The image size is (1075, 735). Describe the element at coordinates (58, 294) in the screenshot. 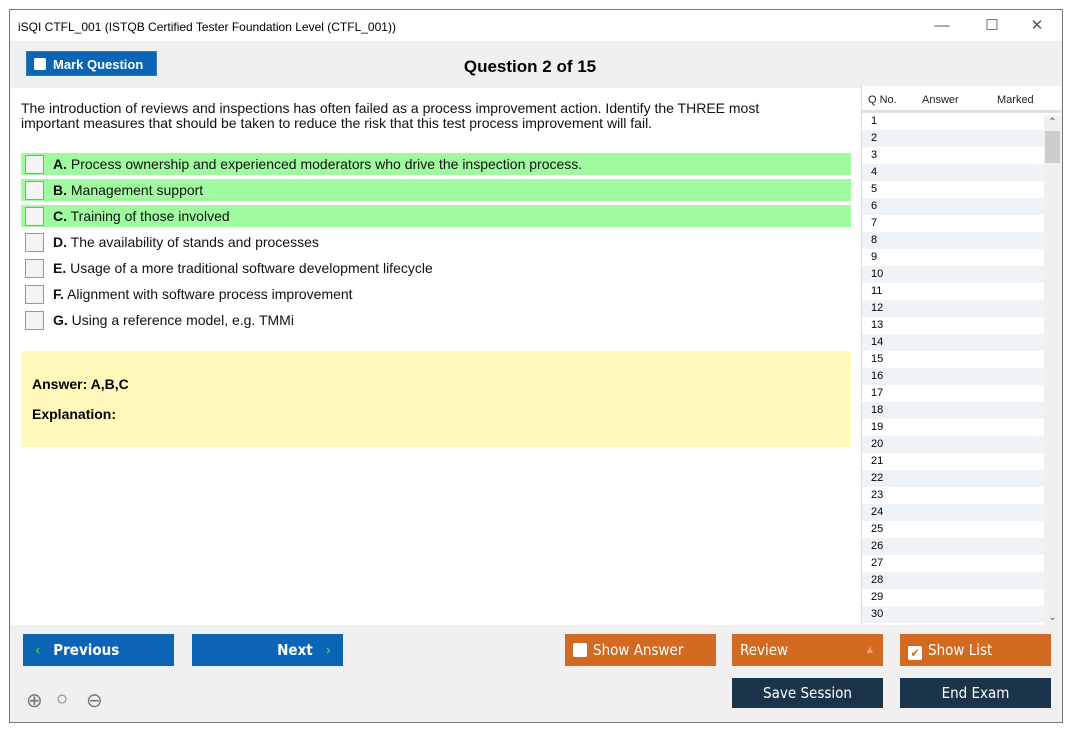

I see `option-letter: F.` at that location.